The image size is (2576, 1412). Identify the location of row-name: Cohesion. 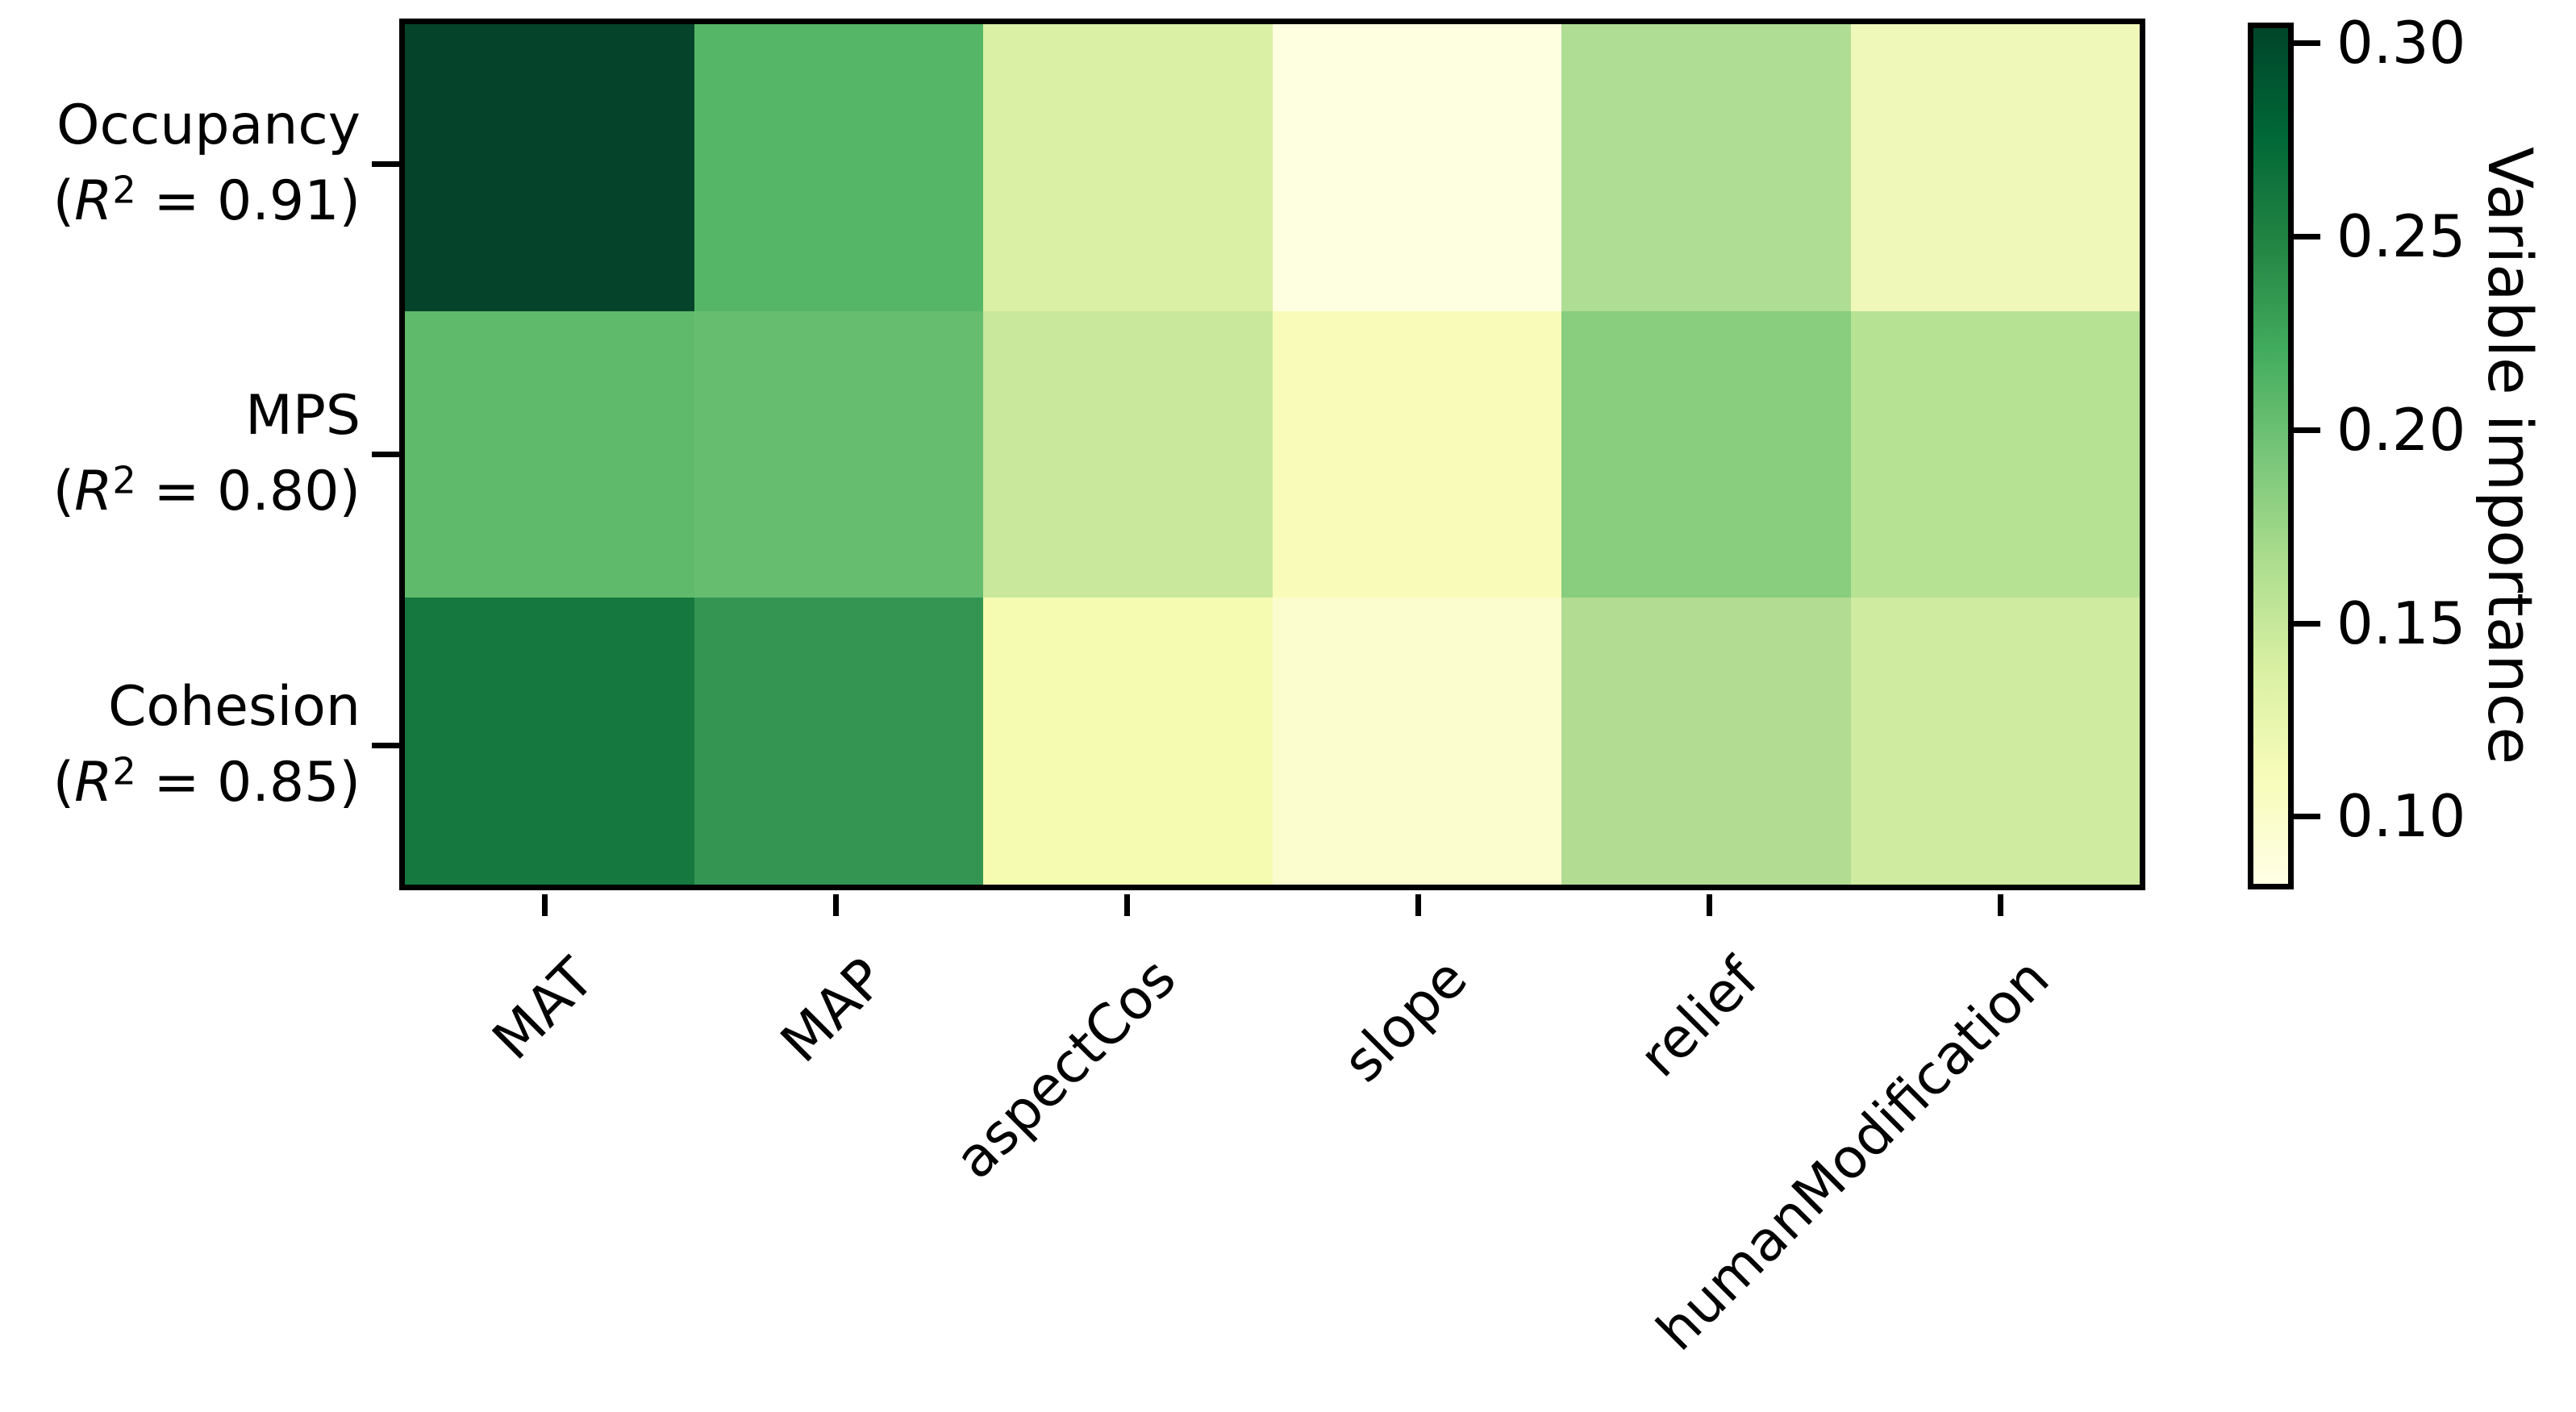
(234, 707).